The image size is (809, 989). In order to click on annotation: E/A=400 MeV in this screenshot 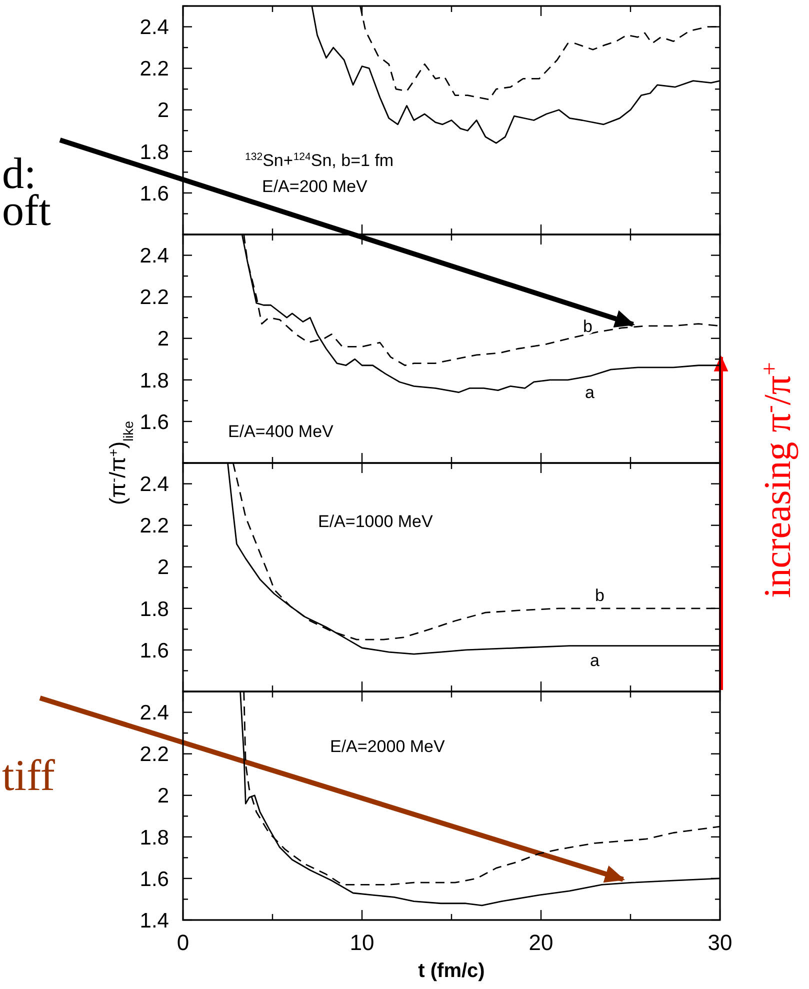, I will do `click(281, 431)`.